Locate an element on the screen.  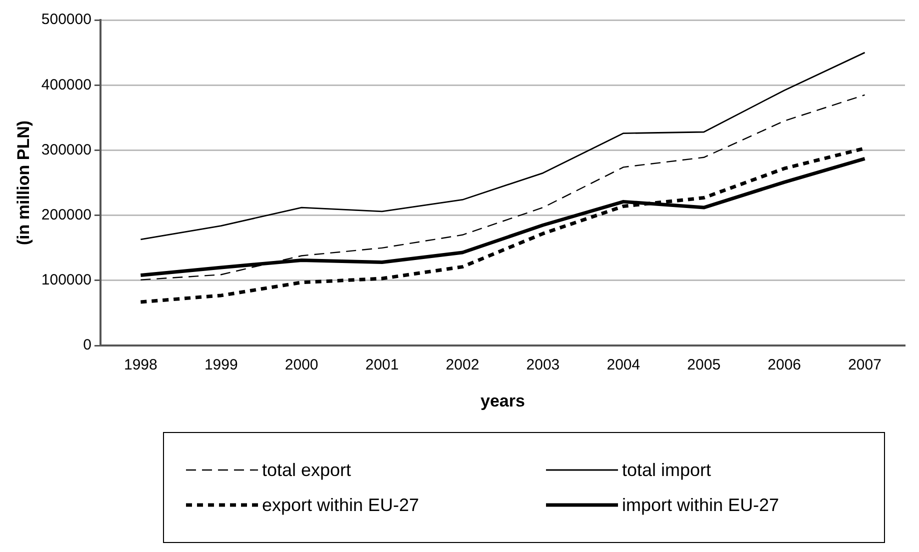
legend-label: total export is located at coordinates (307, 470).